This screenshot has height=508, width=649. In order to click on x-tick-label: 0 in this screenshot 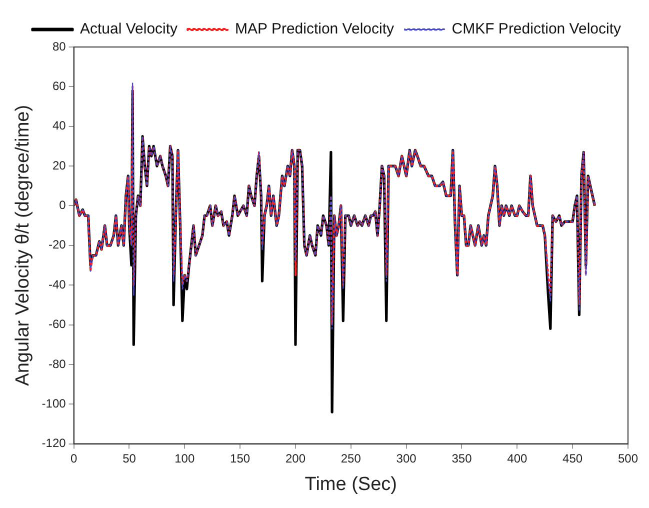, I will do `click(74, 458)`.